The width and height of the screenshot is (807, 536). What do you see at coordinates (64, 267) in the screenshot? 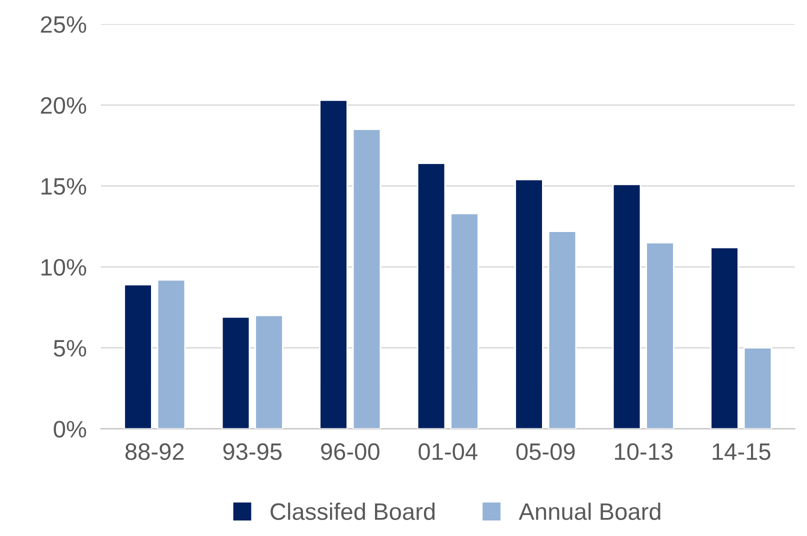
I see `y-tick-label: 10%` at bounding box center [64, 267].